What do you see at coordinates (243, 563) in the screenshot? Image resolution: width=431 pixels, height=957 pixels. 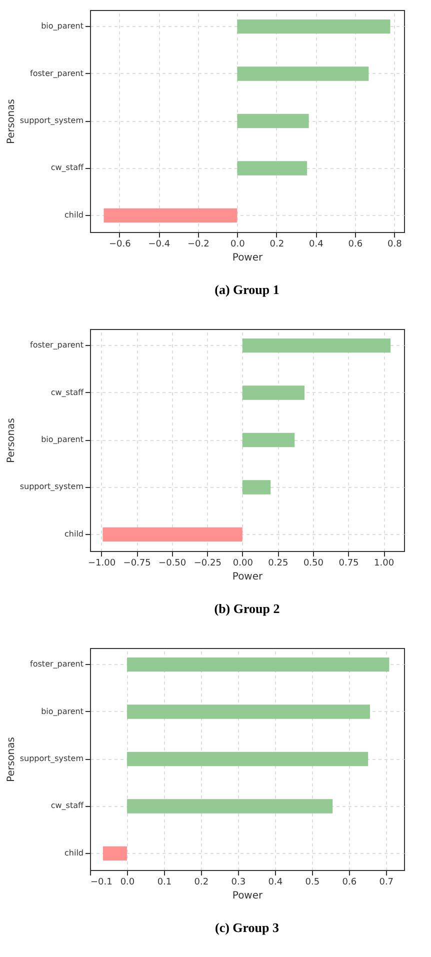 I see `x-tick-label: 0.00` at bounding box center [243, 563].